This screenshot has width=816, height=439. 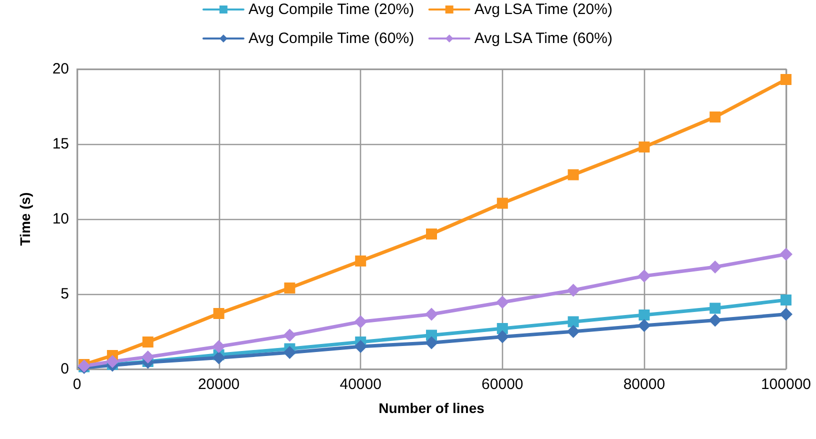 I want to click on legend-label: Avg Compile Time (60%), so click(x=331, y=38).